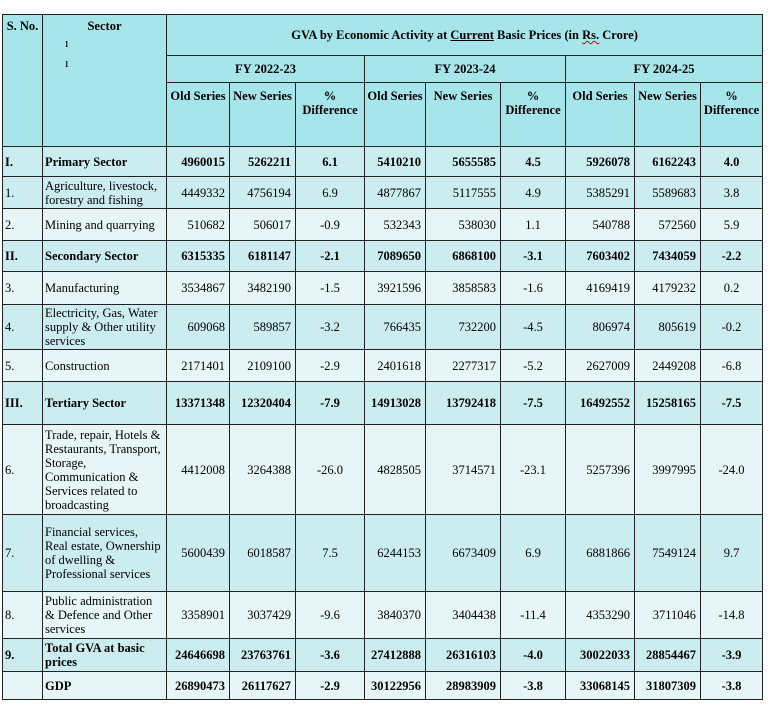  I want to click on row-sno: 2., so click(22, 224).